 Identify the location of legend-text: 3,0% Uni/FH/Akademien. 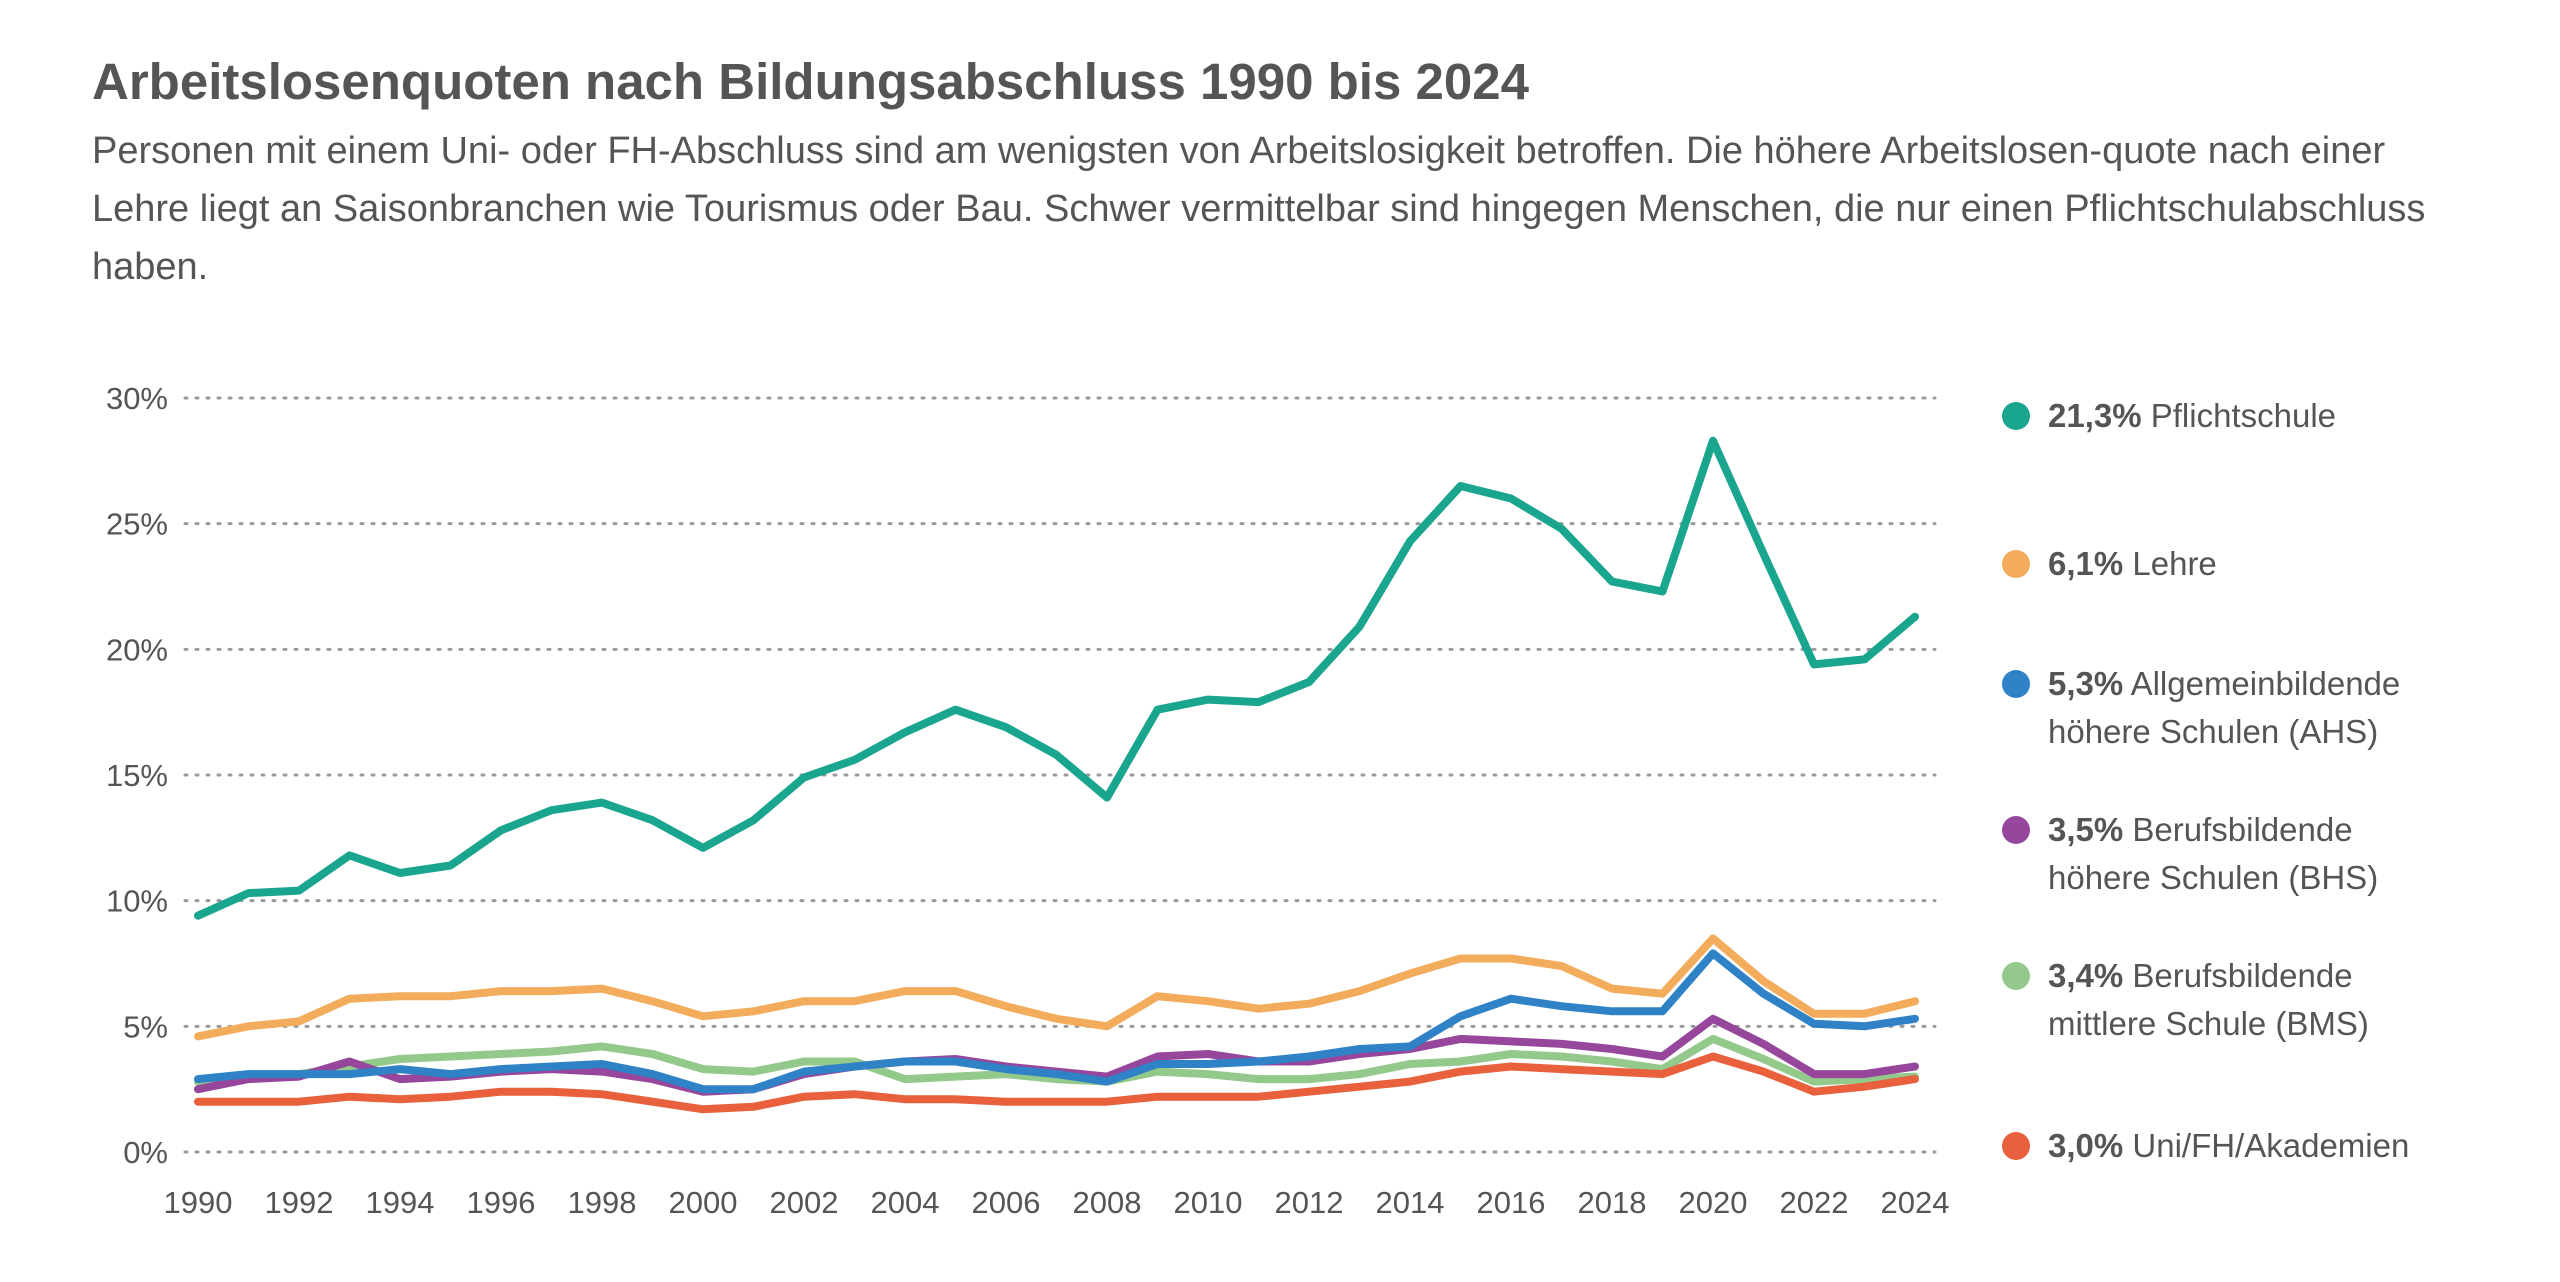
(2228, 1146).